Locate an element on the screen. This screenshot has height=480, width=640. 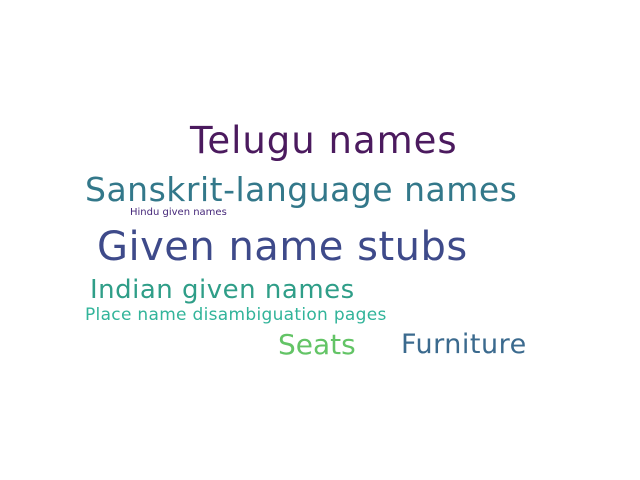
word-sanskrit-language-names: Sanskrit-language names is located at coordinates (301, 189).